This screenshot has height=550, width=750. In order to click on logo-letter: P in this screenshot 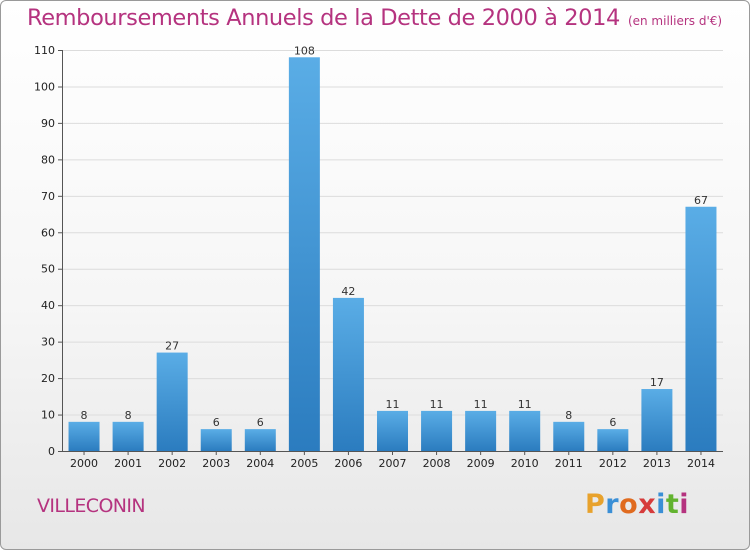, I will do `click(595, 504)`.